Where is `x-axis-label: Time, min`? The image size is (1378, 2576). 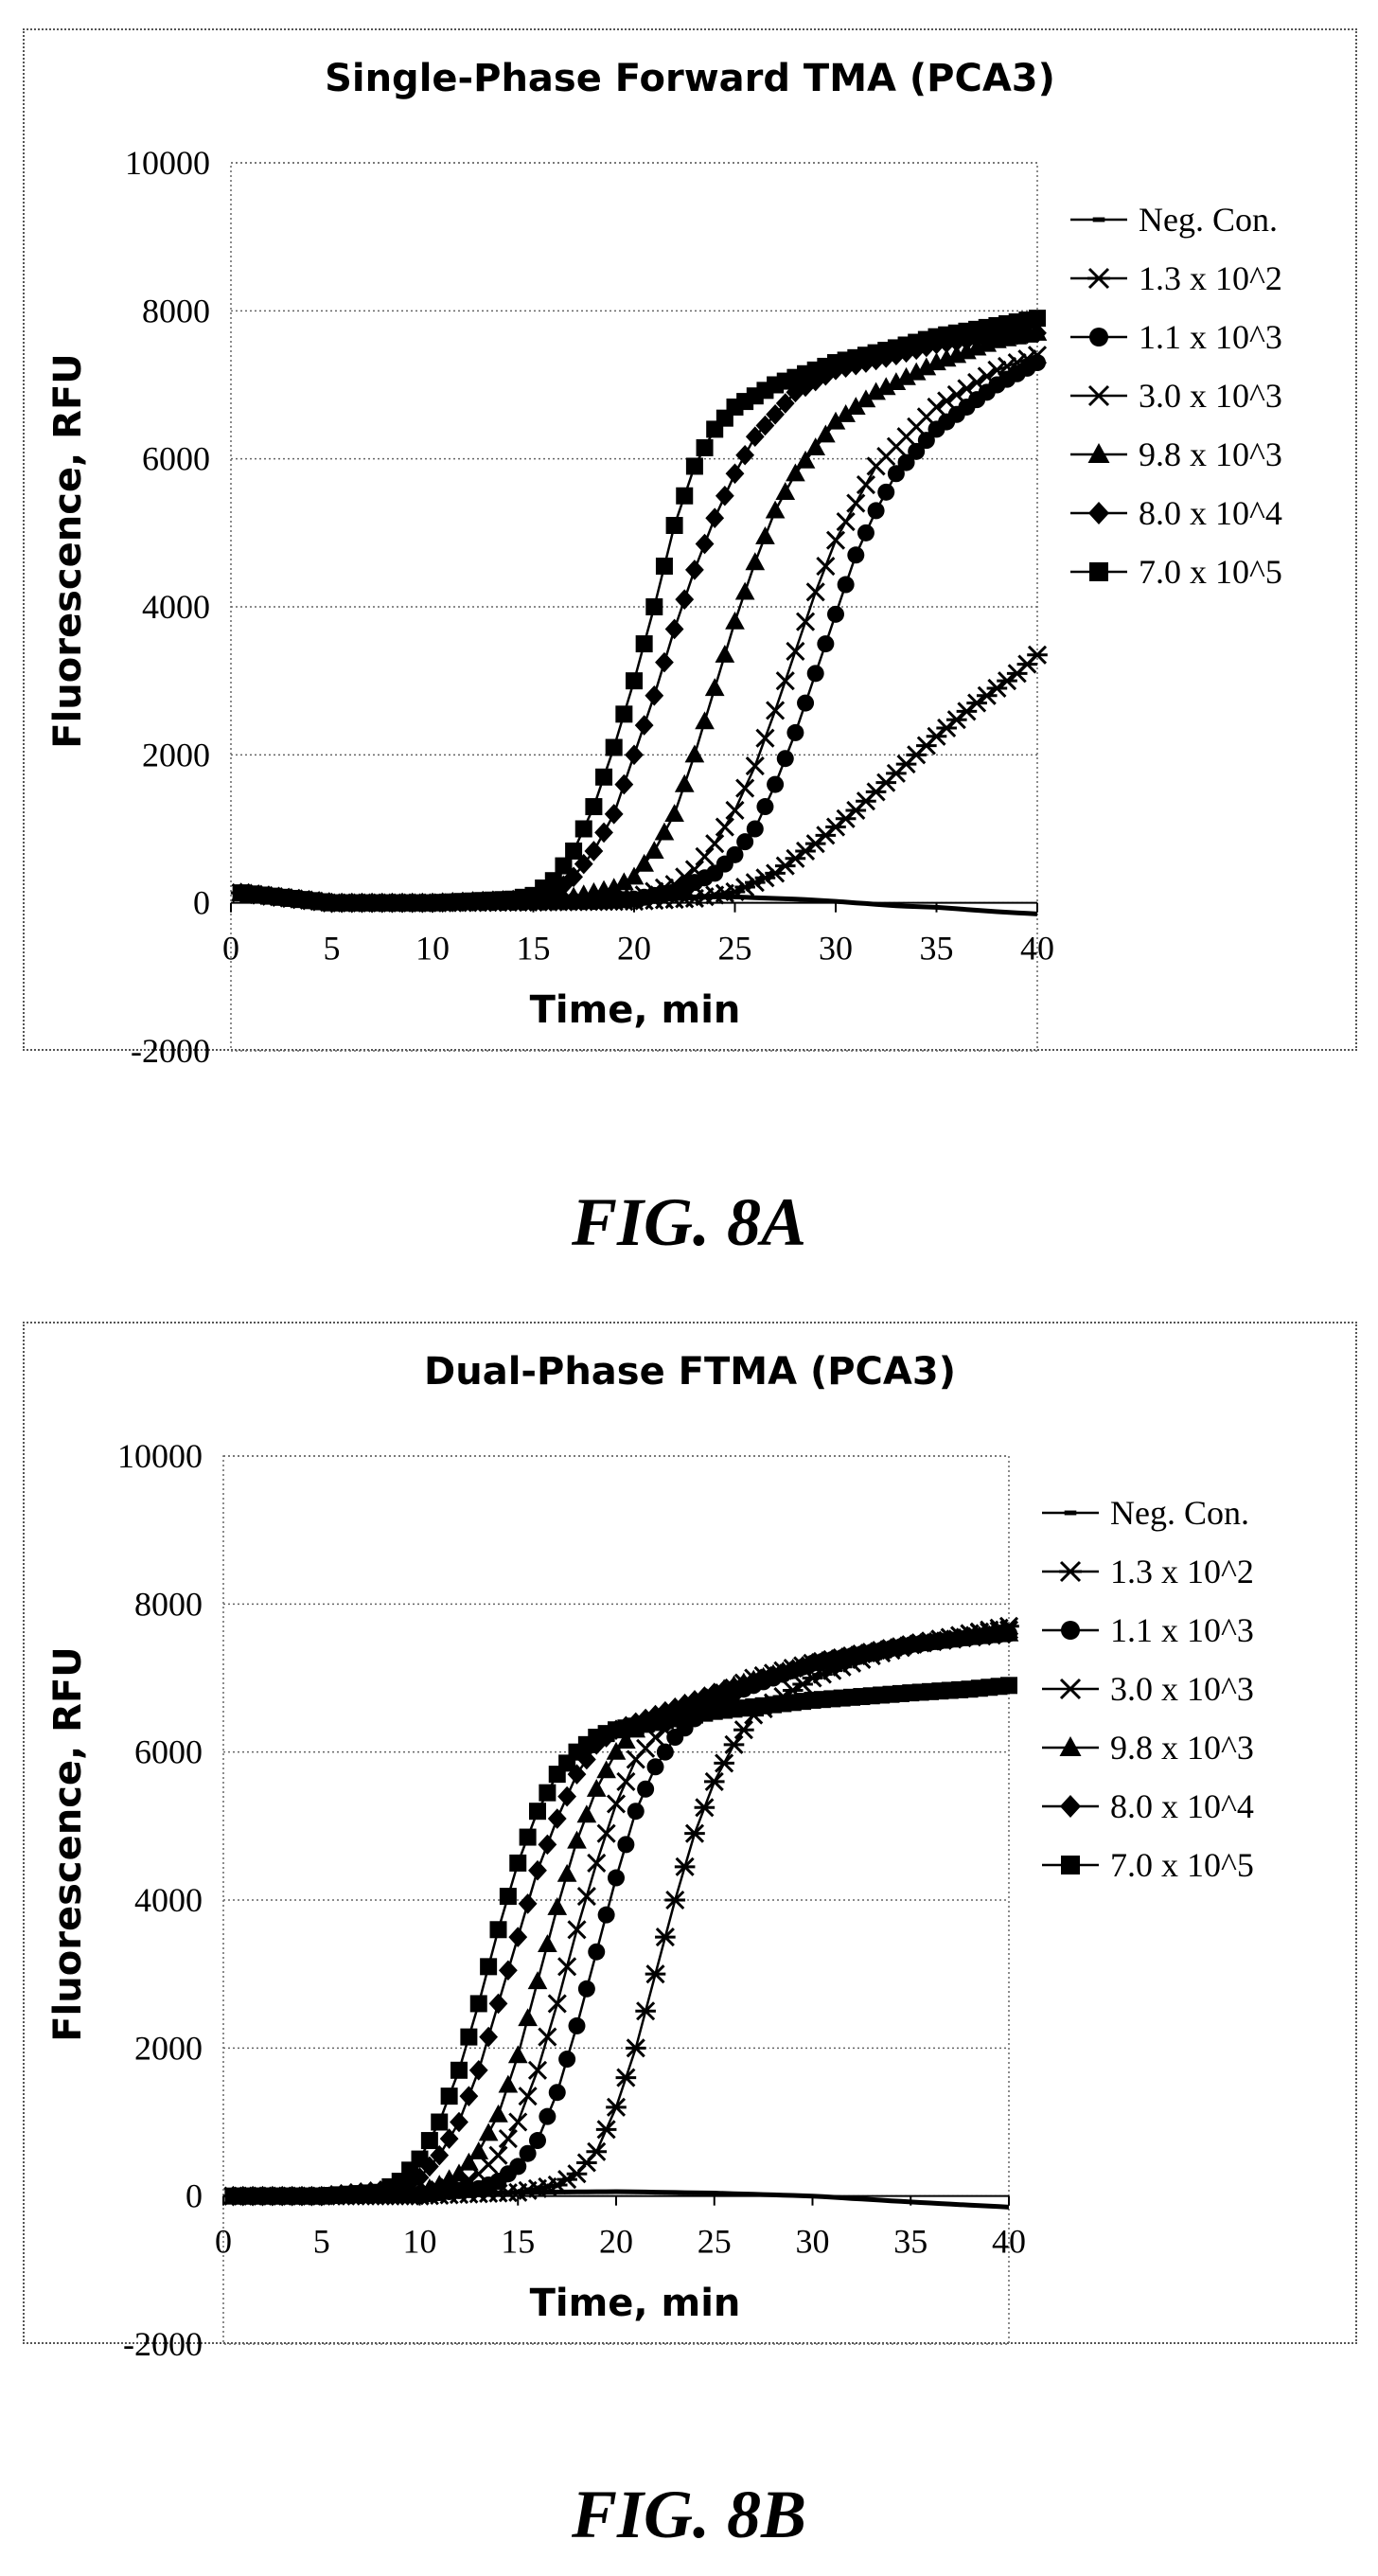
x-axis-label: Time, min is located at coordinates (635, 2304).